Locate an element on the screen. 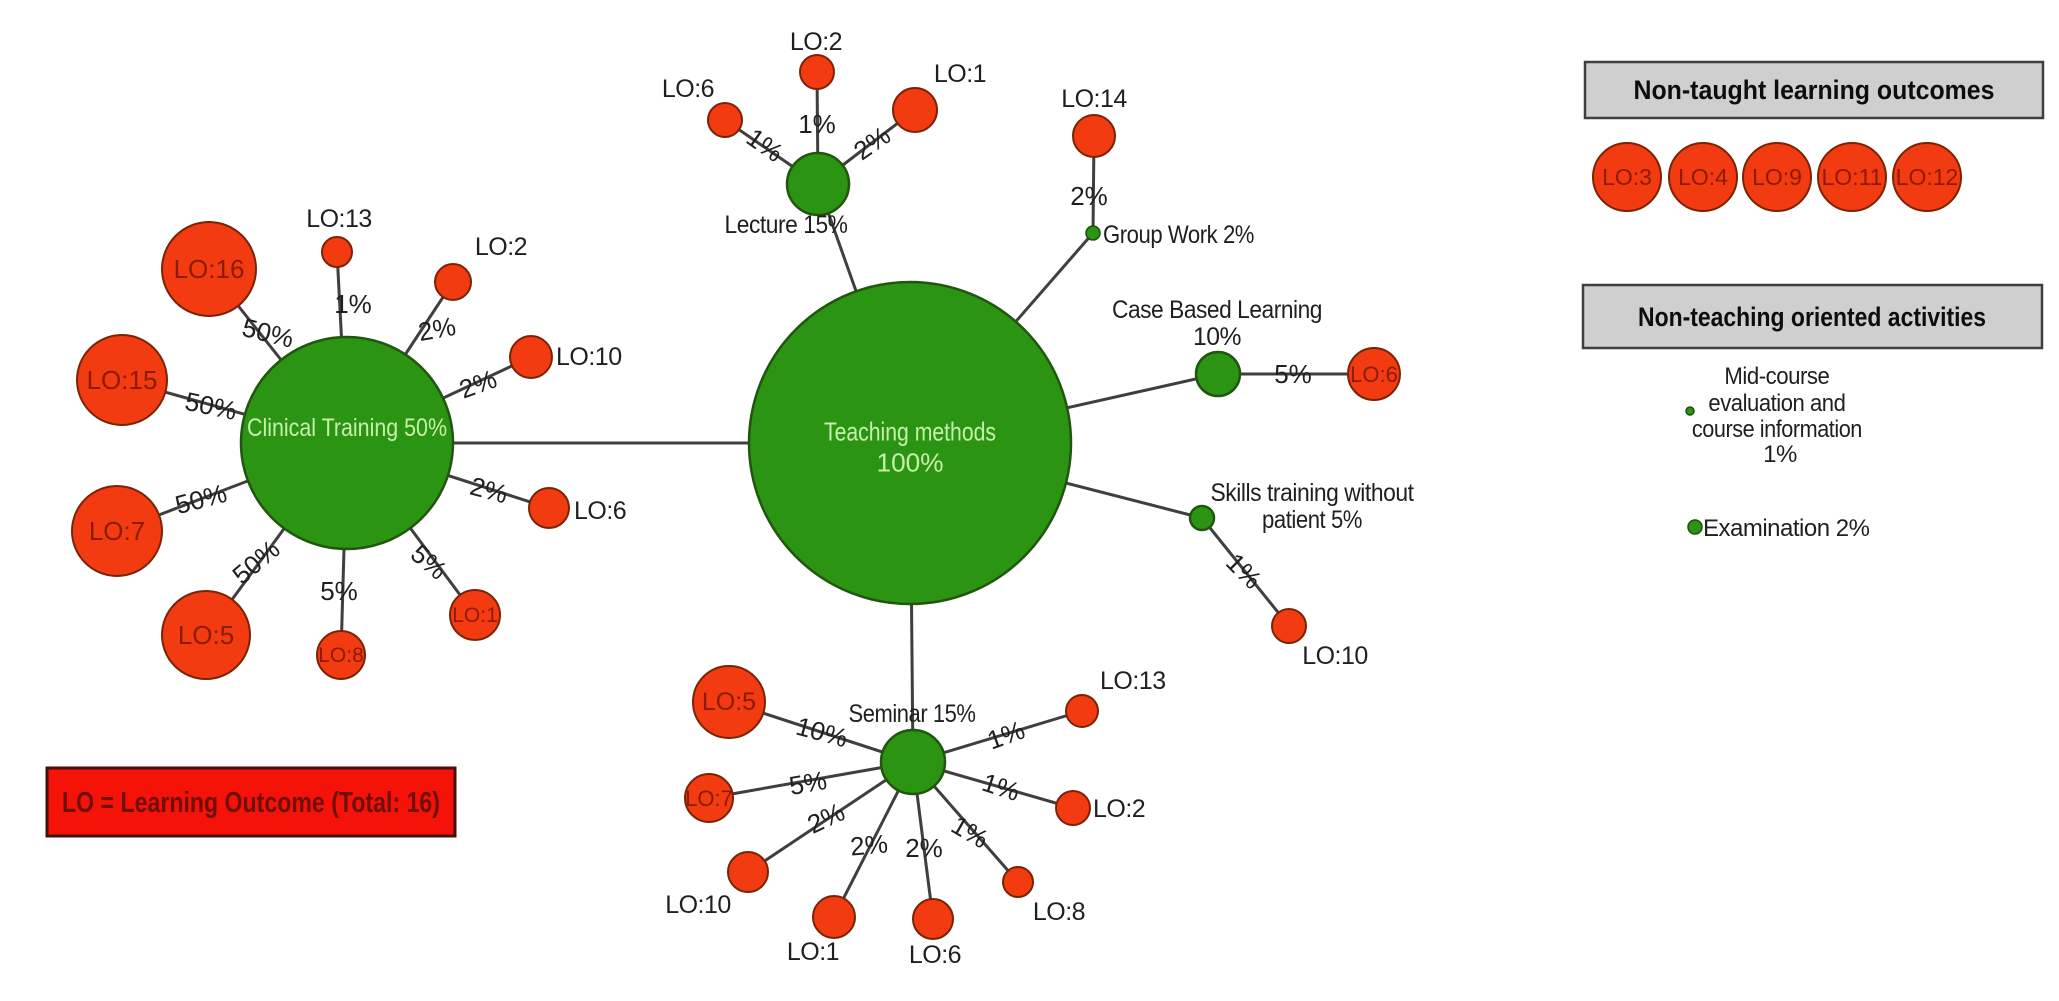 The height and width of the screenshot is (1001, 2059). node-ext-label-g-lo14: LO:14 is located at coordinates (1094, 99).